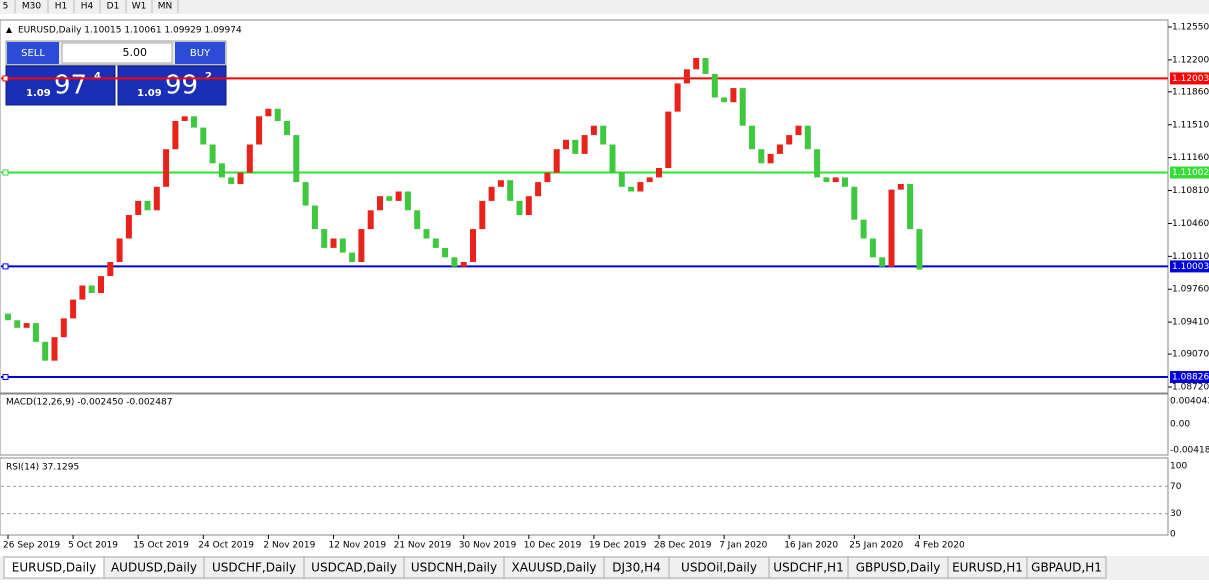  I want to click on collapse-icon, so click(9, 30).